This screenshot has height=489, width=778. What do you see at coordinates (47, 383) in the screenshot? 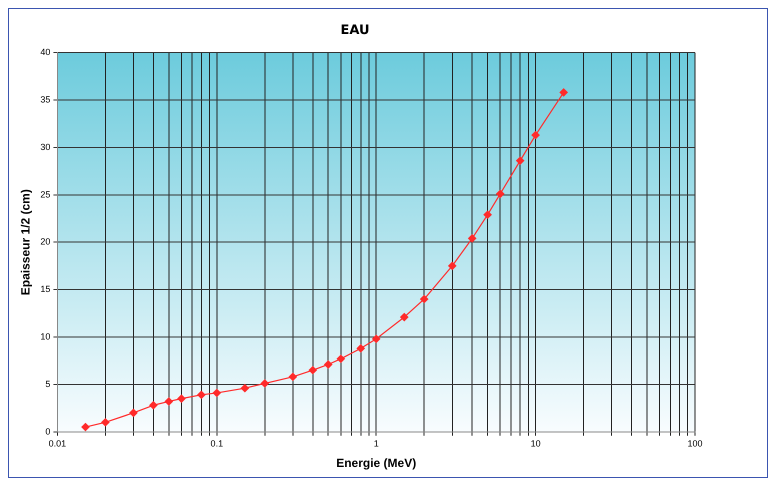
I see `y-tick-label: 5` at bounding box center [47, 383].